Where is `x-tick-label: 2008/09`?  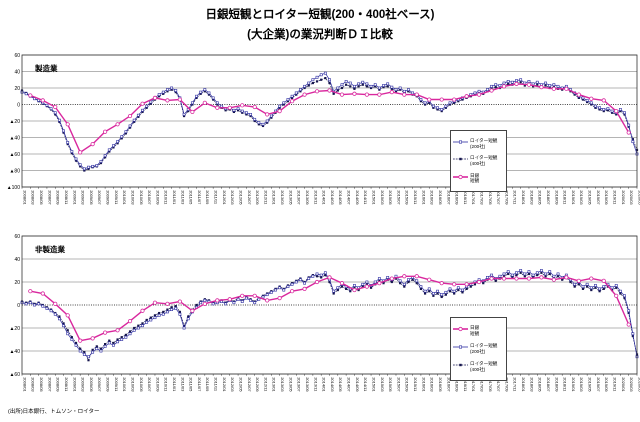 x-tick-label: 2008/09 is located at coordinates (58, 197).